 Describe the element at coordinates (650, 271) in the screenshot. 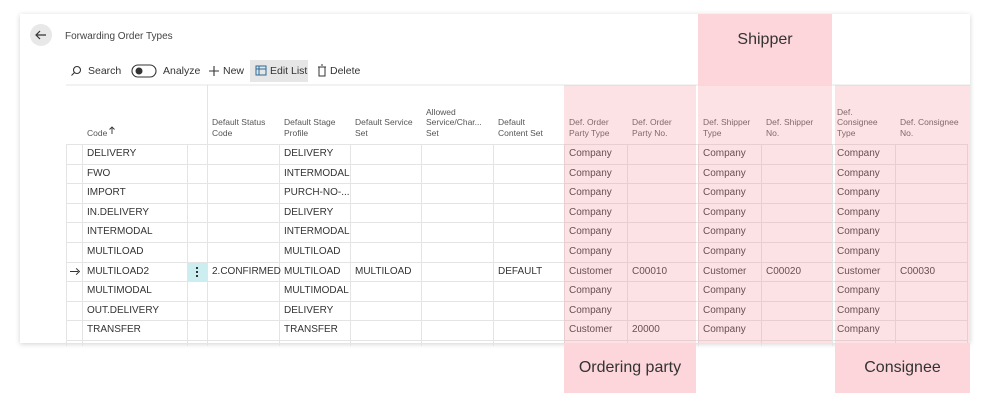

I see `cell: C00010` at that location.